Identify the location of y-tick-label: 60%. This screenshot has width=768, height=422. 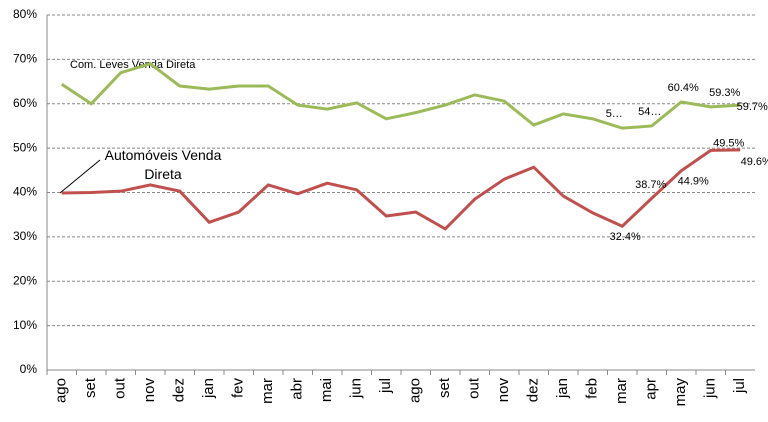
(25, 103).